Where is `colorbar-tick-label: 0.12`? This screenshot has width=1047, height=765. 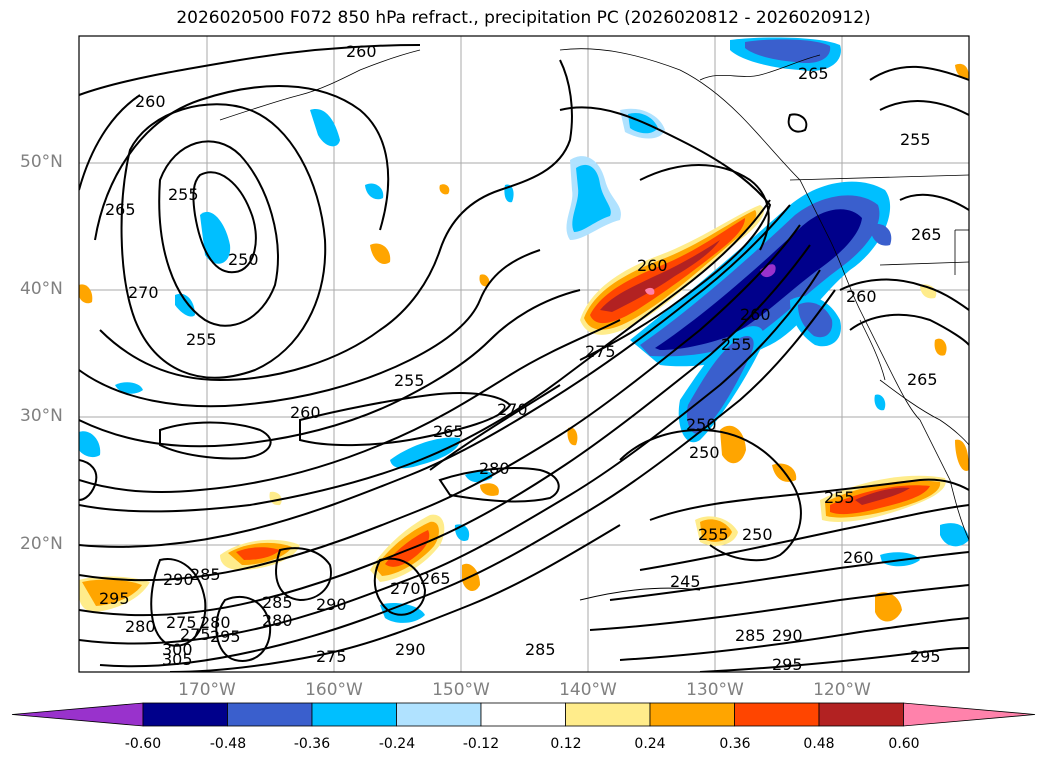 colorbar-tick-label: 0.12 is located at coordinates (566, 744).